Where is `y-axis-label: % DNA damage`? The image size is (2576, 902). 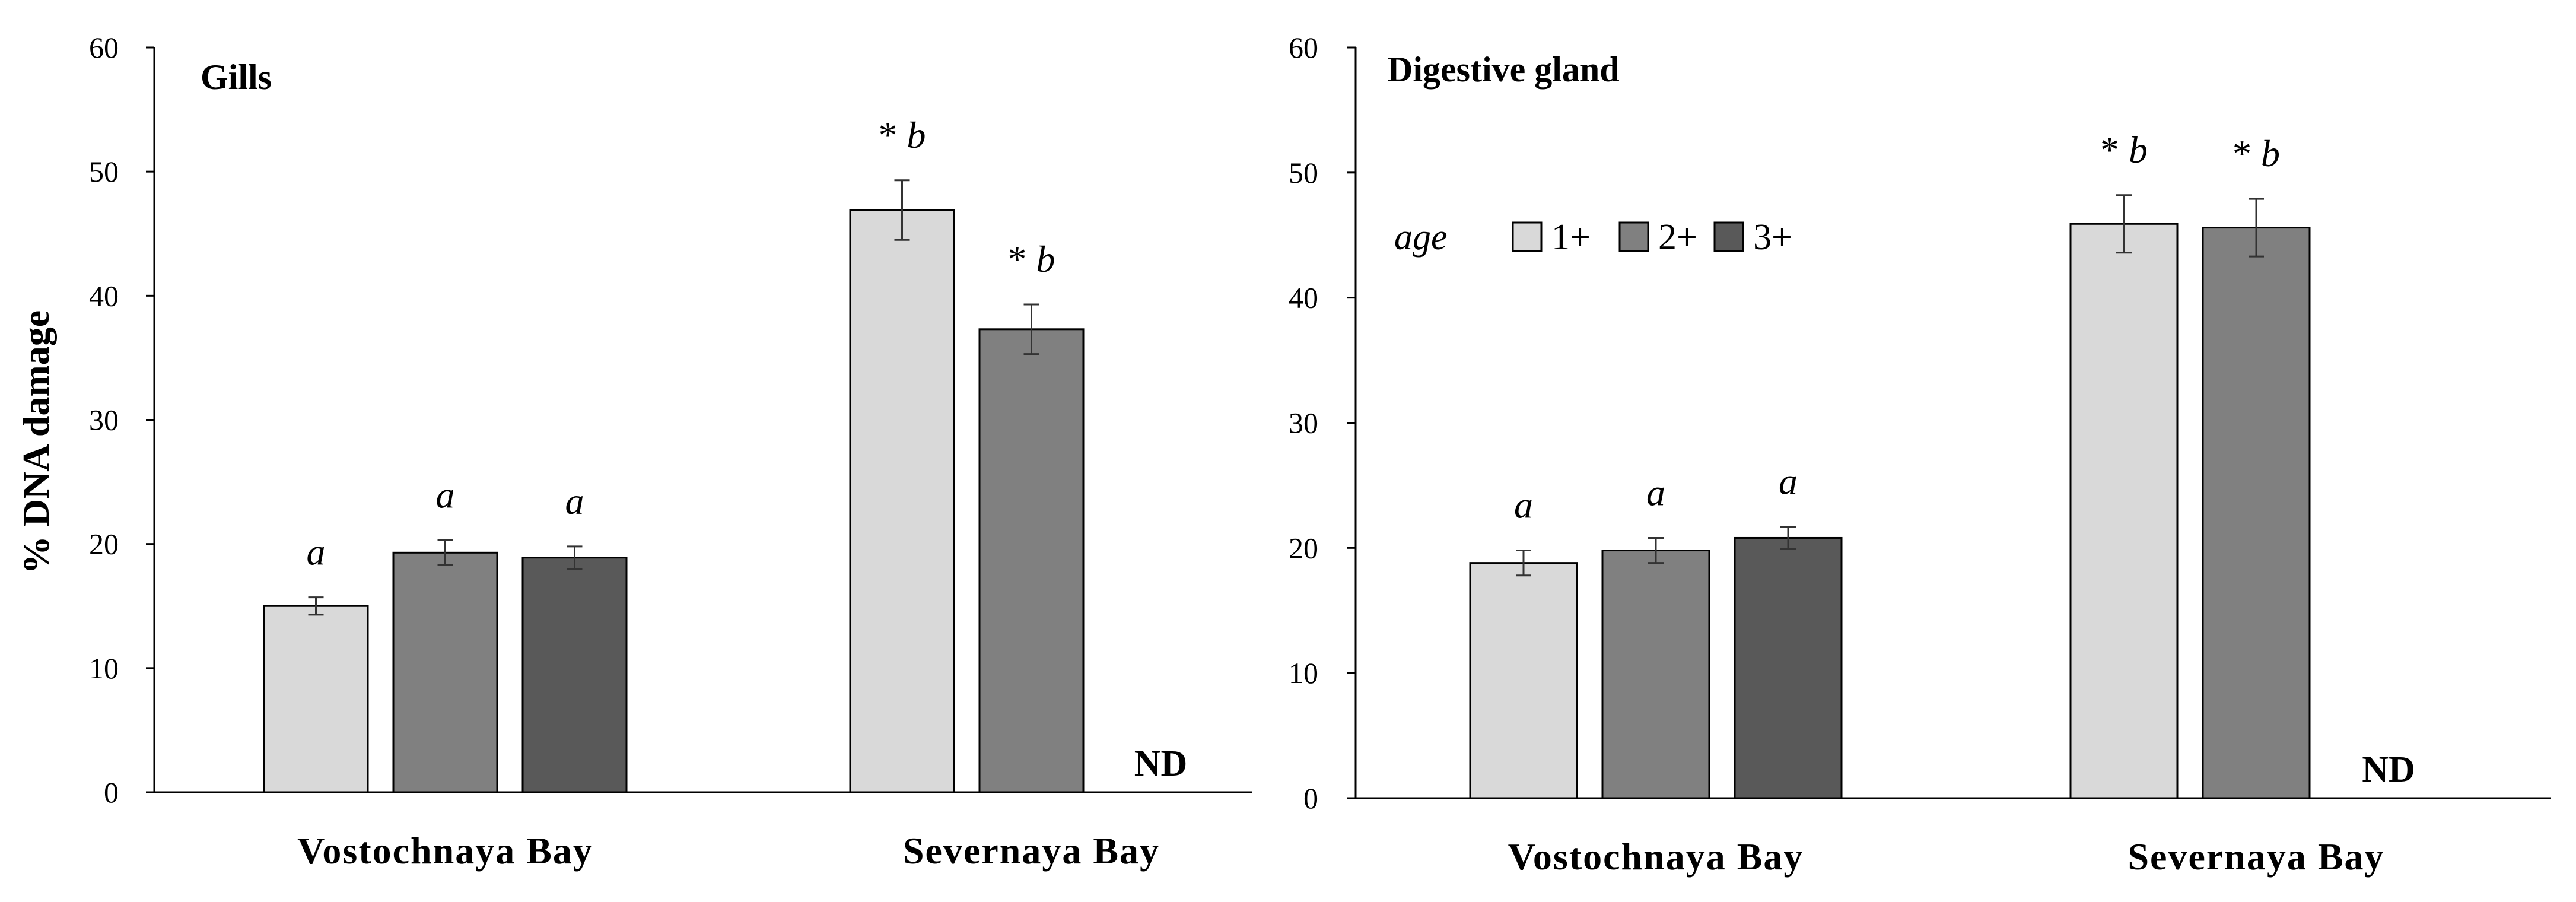 y-axis-label: % DNA damage is located at coordinates (36, 442).